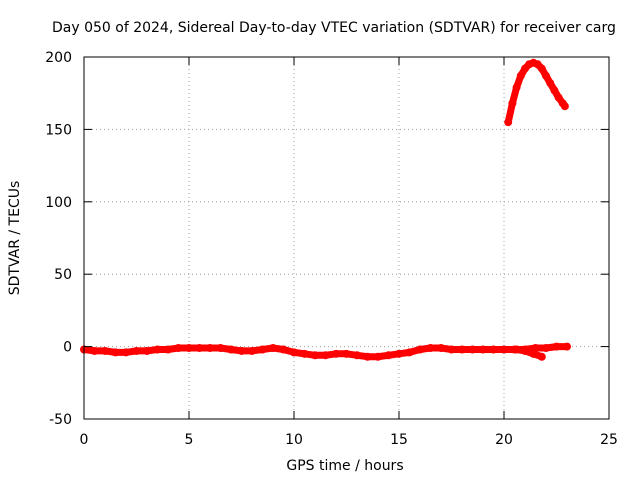 Image resolution: width=640 pixels, height=480 pixels. Describe the element at coordinates (63, 275) in the screenshot. I see `y-tick-label: 50` at that location.